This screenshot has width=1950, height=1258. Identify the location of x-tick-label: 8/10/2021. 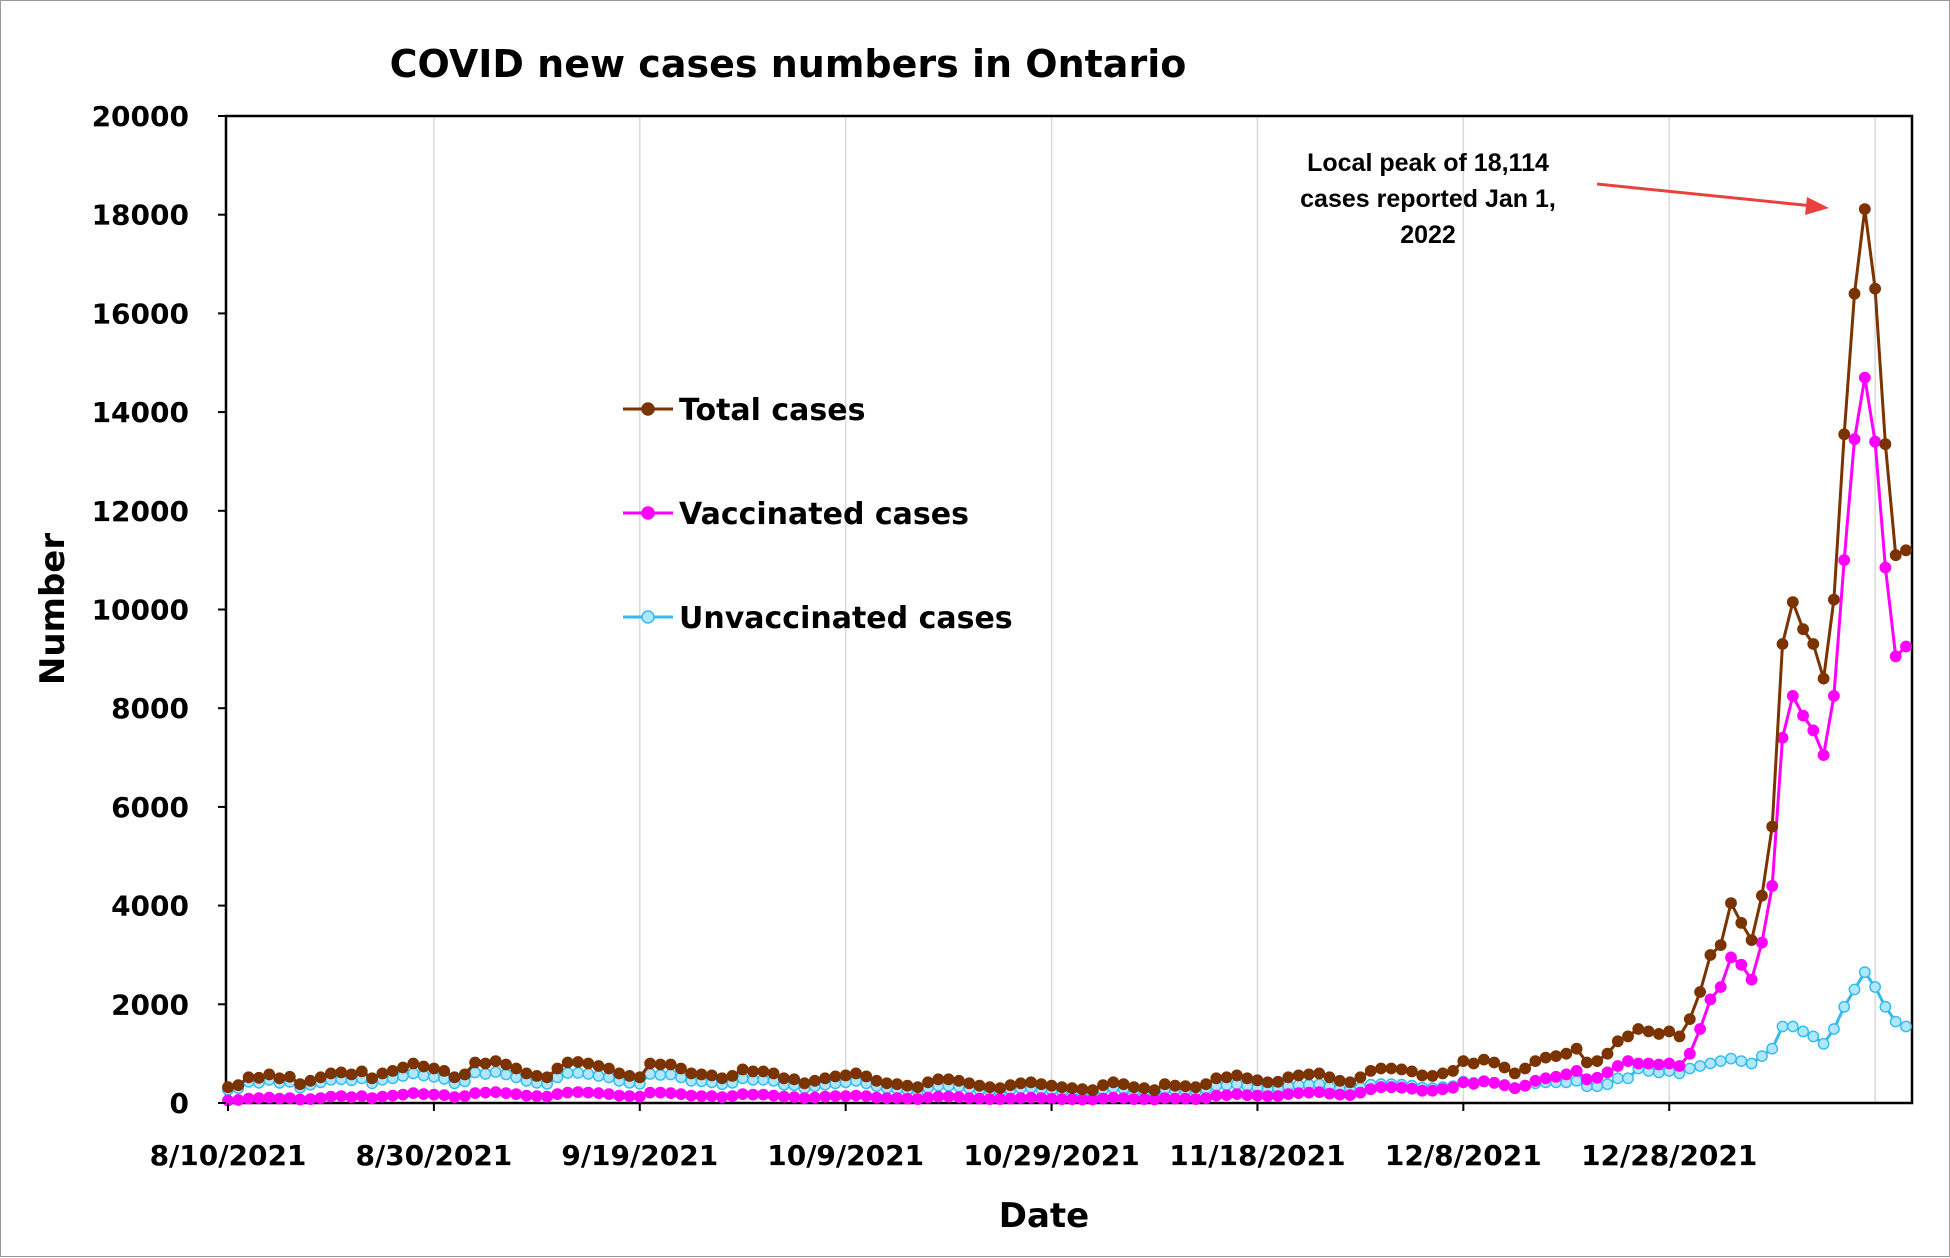
(228, 1155).